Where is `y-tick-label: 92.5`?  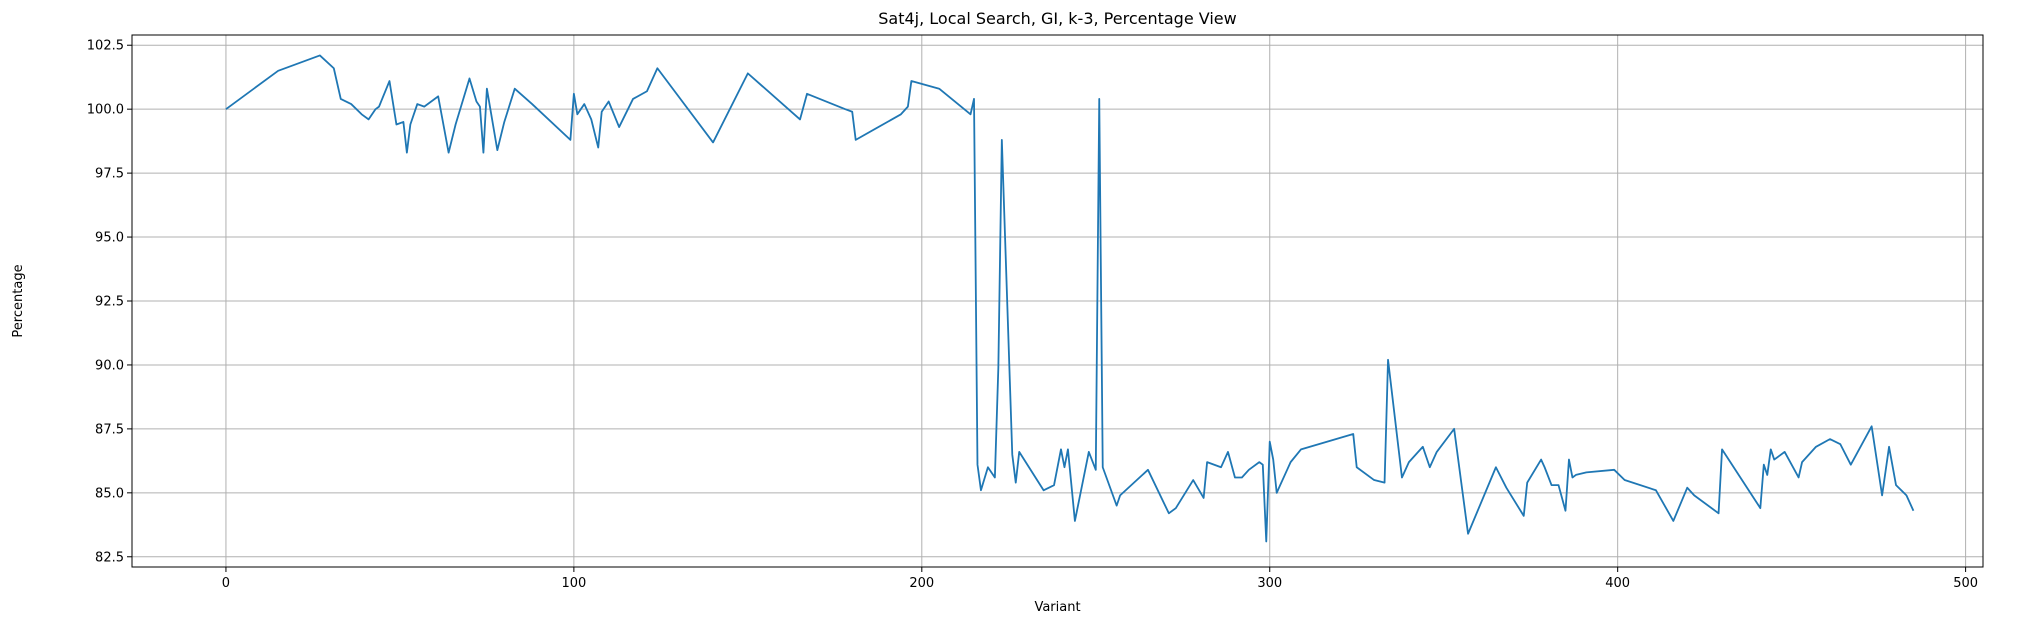
y-tick-label: 92.5 is located at coordinates (109, 302).